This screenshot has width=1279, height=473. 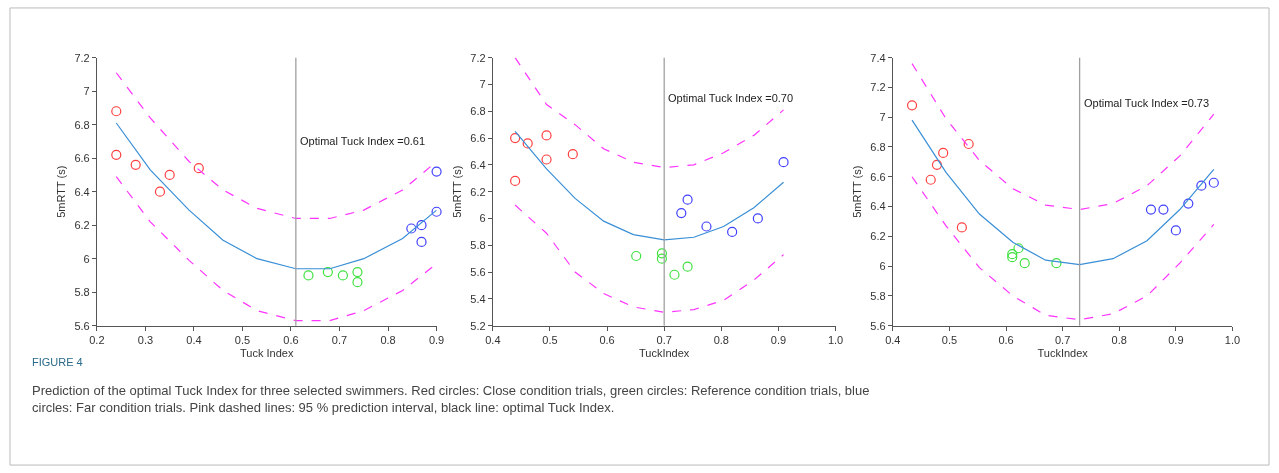 I want to click on x-tick-label: 0.3, so click(x=145, y=339).